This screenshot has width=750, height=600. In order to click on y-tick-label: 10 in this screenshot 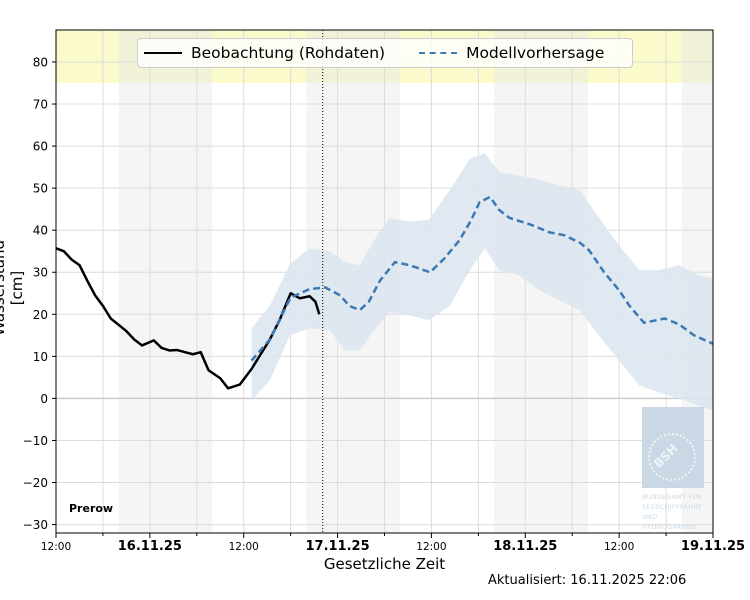, I will do `click(40, 357)`.